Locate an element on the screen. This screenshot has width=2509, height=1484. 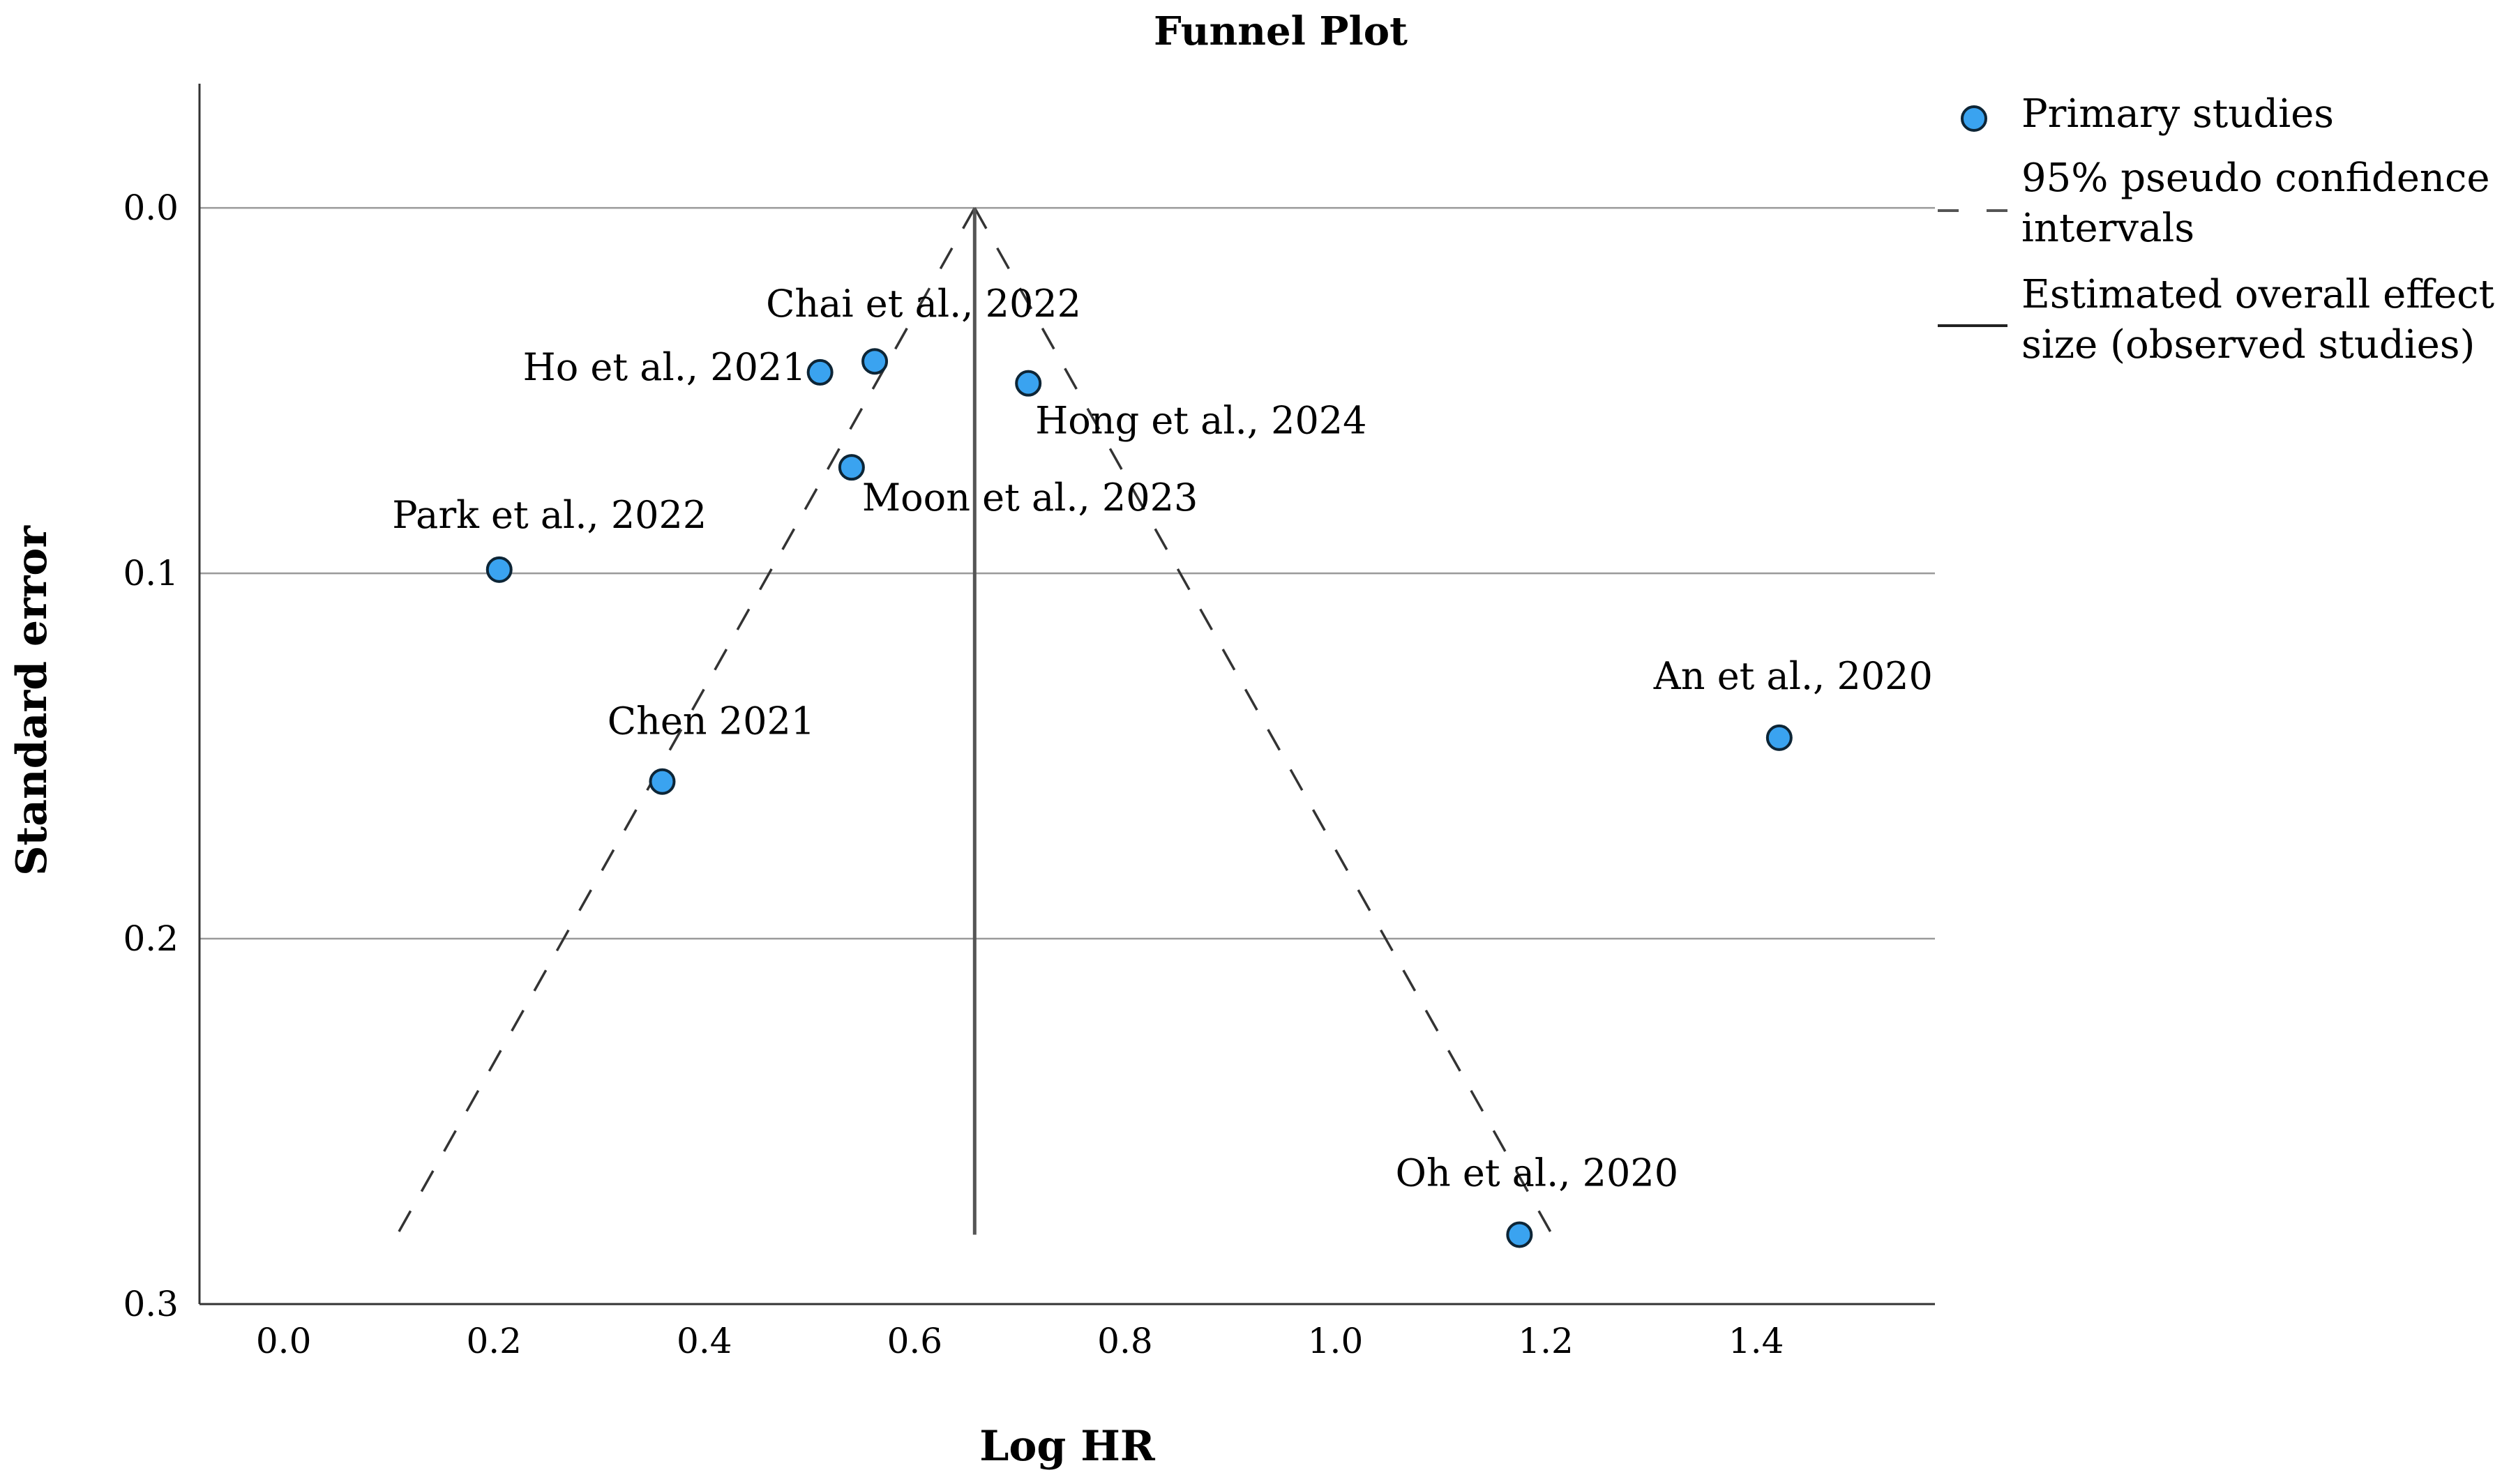
data-point-label: Moon et al., 2023 is located at coordinates (1030, 498).